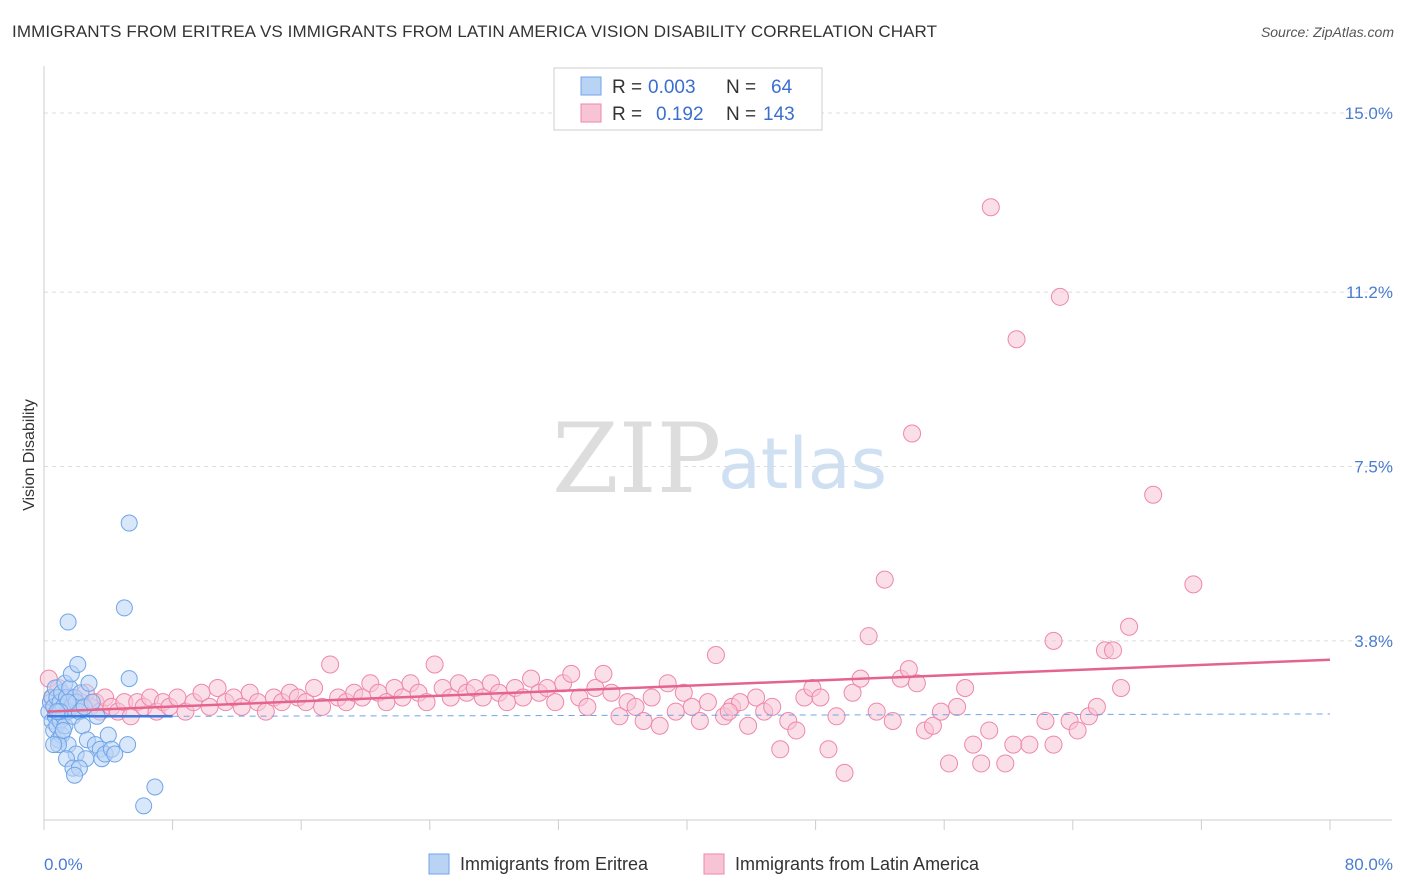 The image size is (1406, 892). What do you see at coordinates (680, 114) in the screenshot?
I see `legend-r-value-latin-america: 0.192` at bounding box center [680, 114].